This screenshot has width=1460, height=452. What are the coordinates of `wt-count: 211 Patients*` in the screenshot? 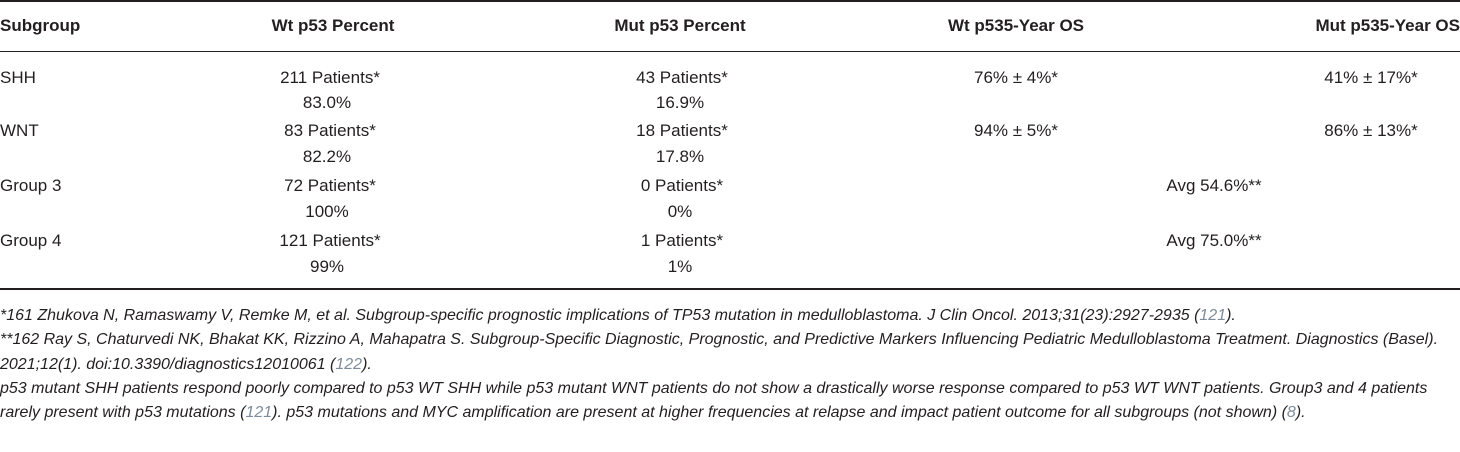 It's located at (330, 77).